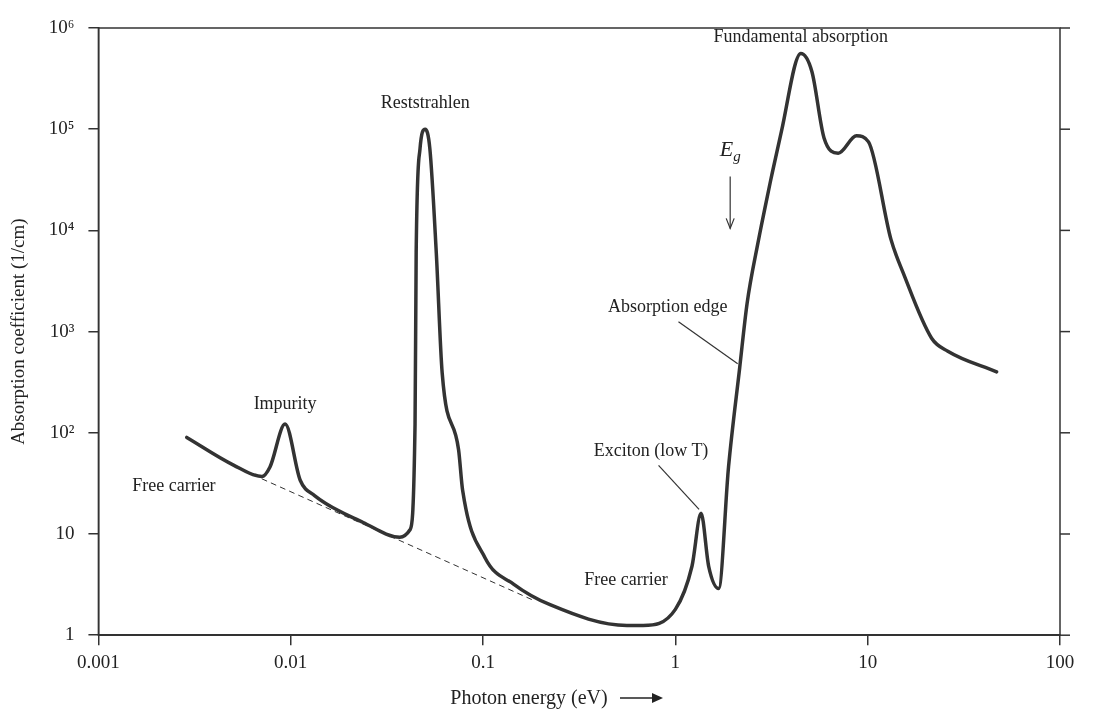 This screenshot has height=717, width=1094. I want to click on annotation: Impurity, so click(285, 402).